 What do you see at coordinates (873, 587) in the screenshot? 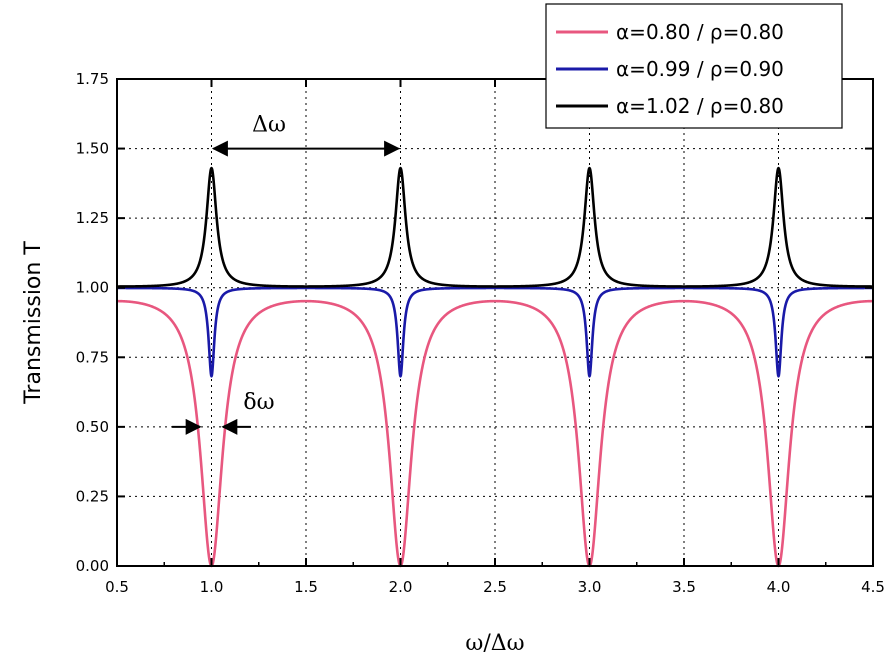
I see `x-tick-label: 4.5` at bounding box center [873, 587].